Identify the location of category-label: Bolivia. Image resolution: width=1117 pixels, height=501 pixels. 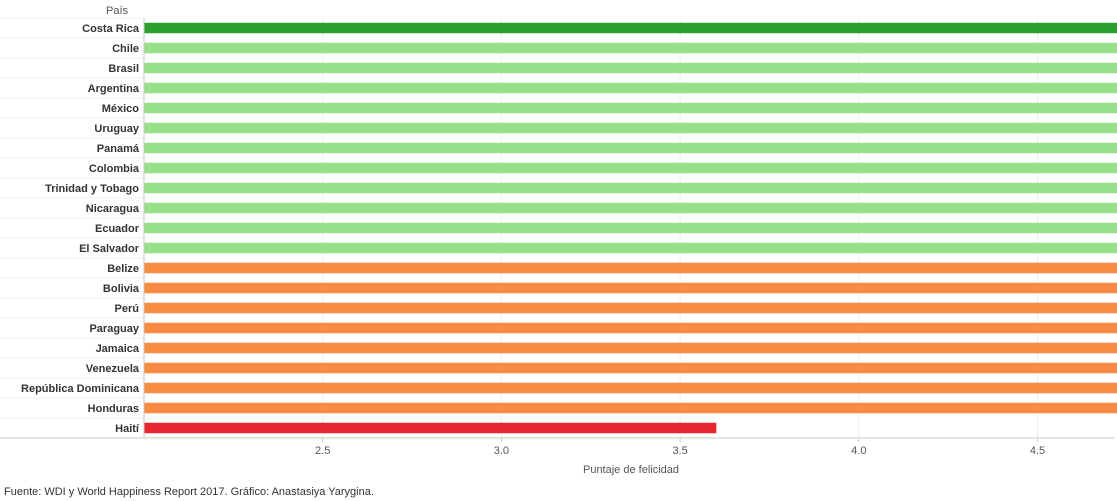
(121, 289).